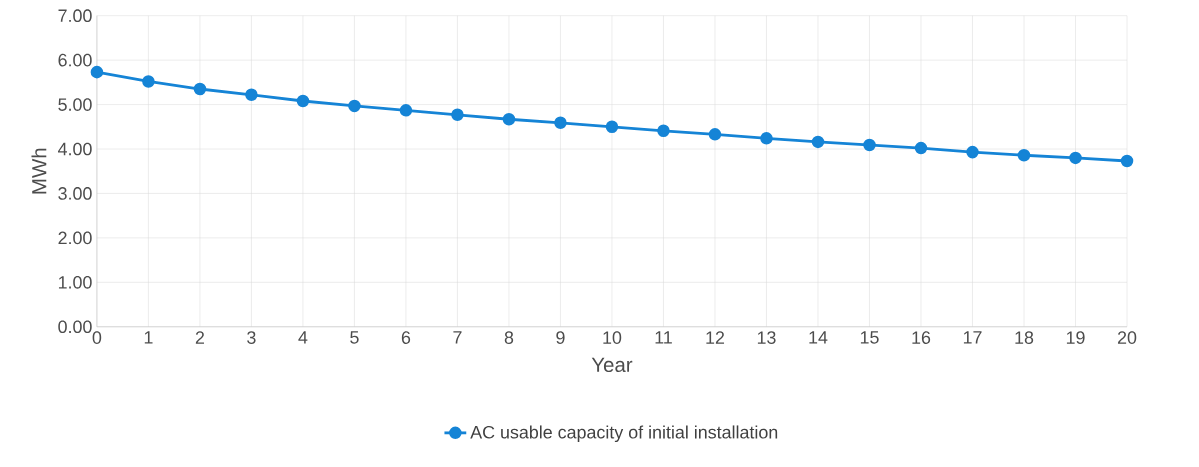 The width and height of the screenshot is (1199, 467). Describe the element at coordinates (663, 337) in the screenshot. I see `x-tick-label: 11` at that location.